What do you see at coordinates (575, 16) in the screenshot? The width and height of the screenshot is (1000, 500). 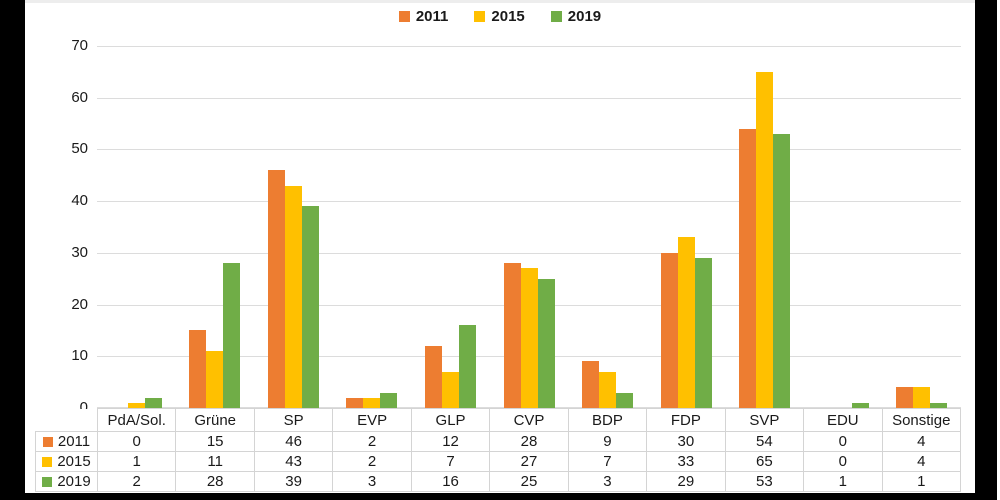 I see `legend-item-2019: 2019` at bounding box center [575, 16].